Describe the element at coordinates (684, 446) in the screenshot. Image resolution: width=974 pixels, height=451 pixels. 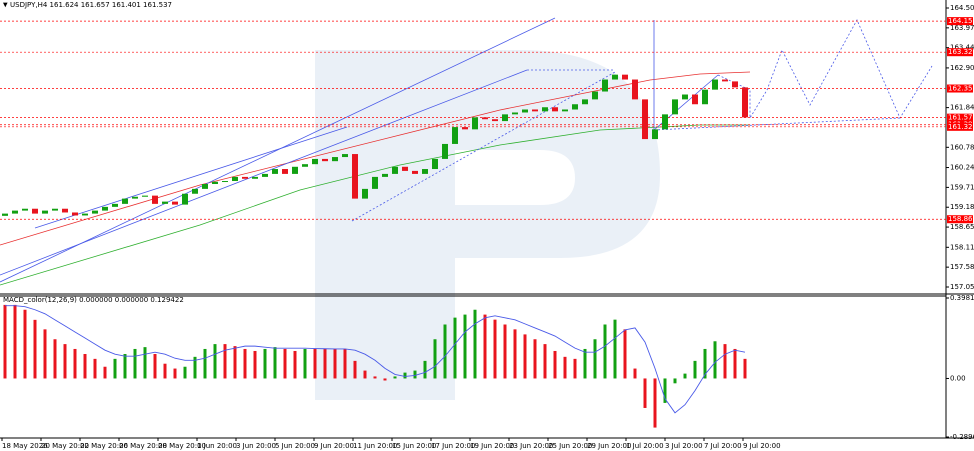
I see `x-tick-label: 3 Jul 20:00` at that location.